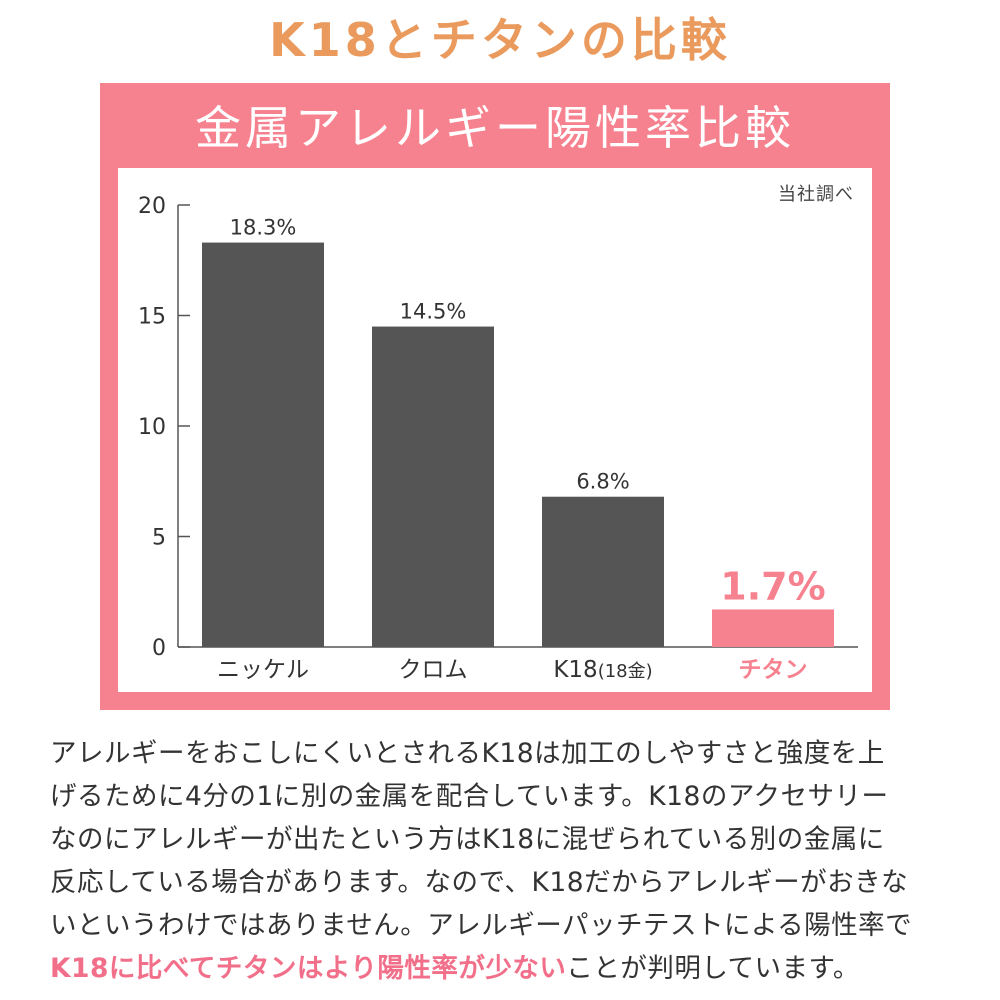 This screenshot has width=1000, height=1000. I want to click on description-line: げるために4分の1に別の金属を配合しています。K18のアクセサリー, so click(469, 796).